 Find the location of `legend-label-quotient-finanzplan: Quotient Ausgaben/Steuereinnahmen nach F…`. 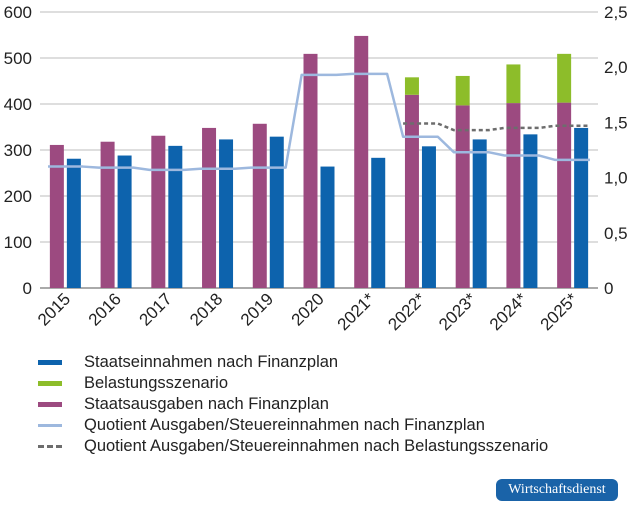

legend-label-quotient-finanzplan: Quotient Ausgaben/Steuereinnahmen nach F… is located at coordinates (284, 425).